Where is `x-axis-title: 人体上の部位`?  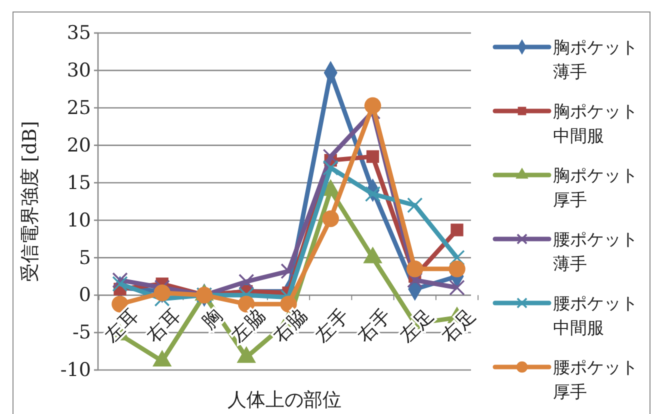
x-axis-title: 人体上の部位 is located at coordinates (285, 400).